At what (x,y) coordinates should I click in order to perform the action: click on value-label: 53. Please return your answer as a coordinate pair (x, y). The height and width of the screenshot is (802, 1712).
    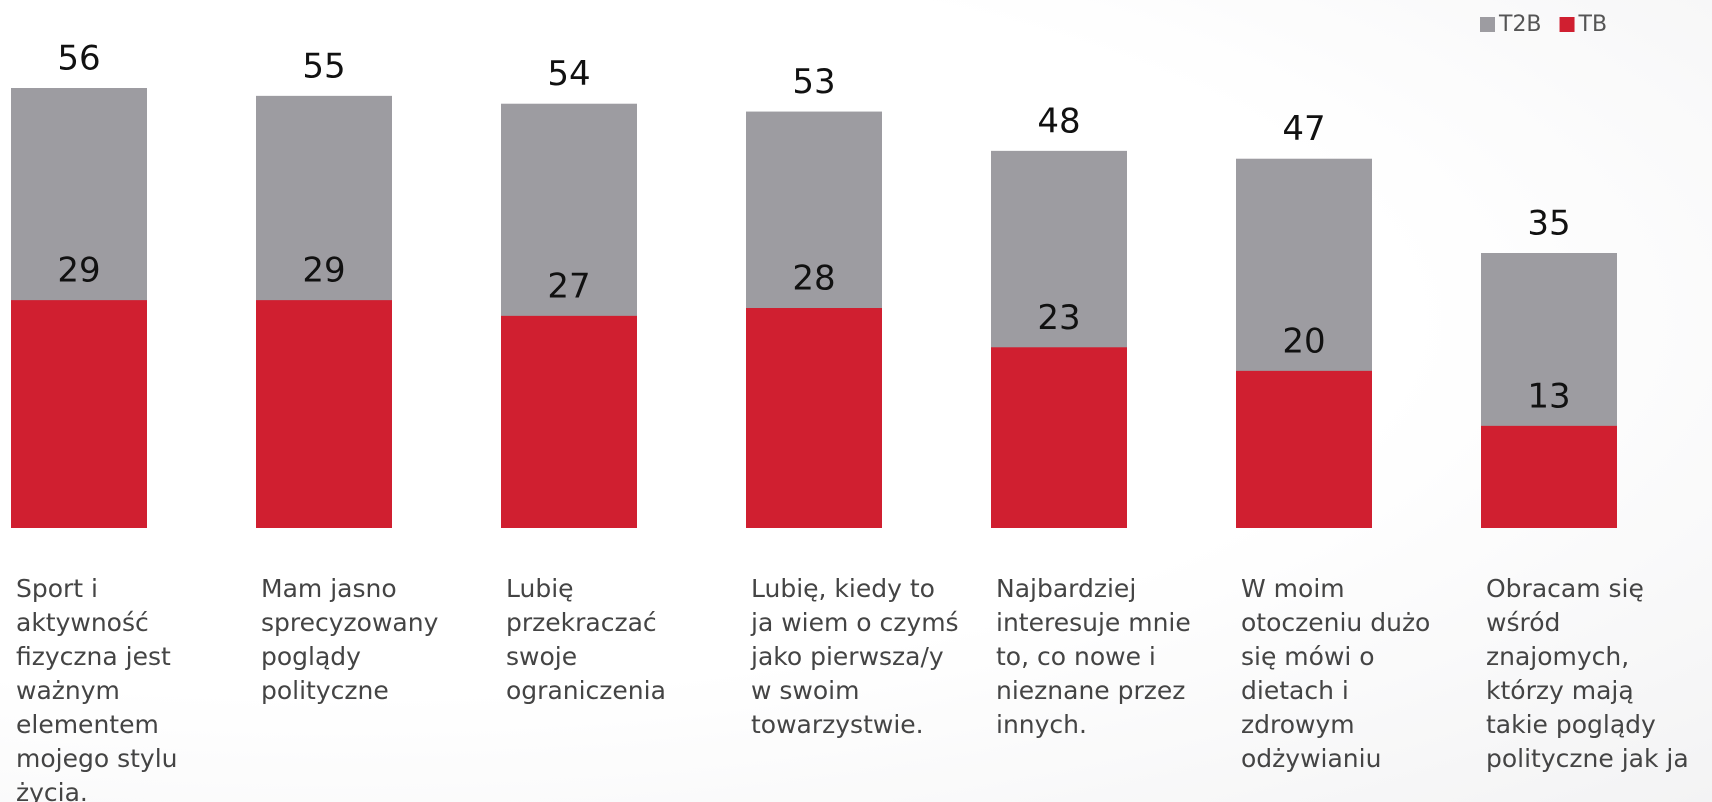
    Looking at the image, I should click on (813, 82).